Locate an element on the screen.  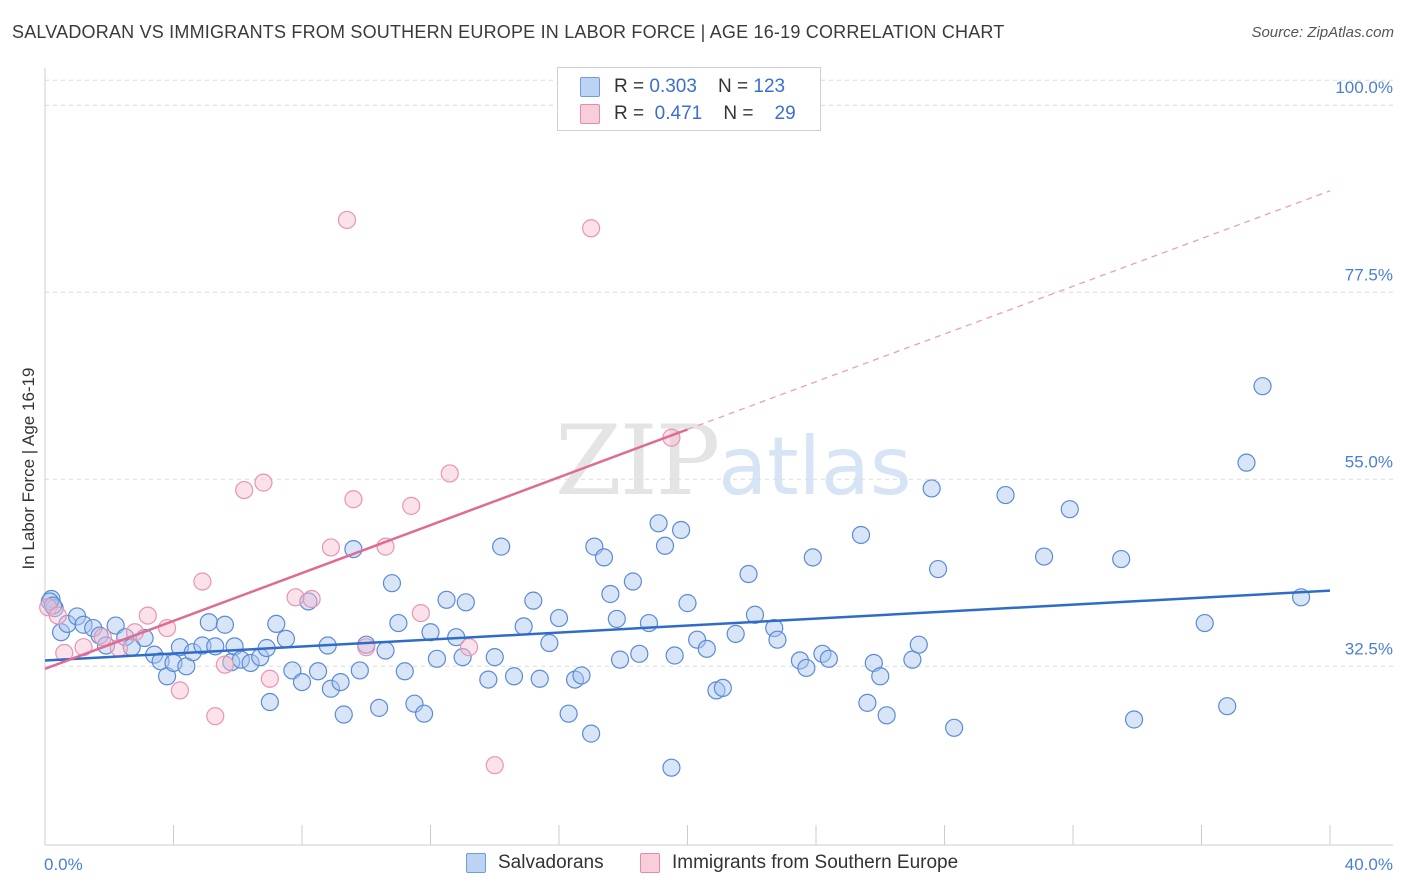
trend-line-salvadorans is located at coordinates (687, 625).